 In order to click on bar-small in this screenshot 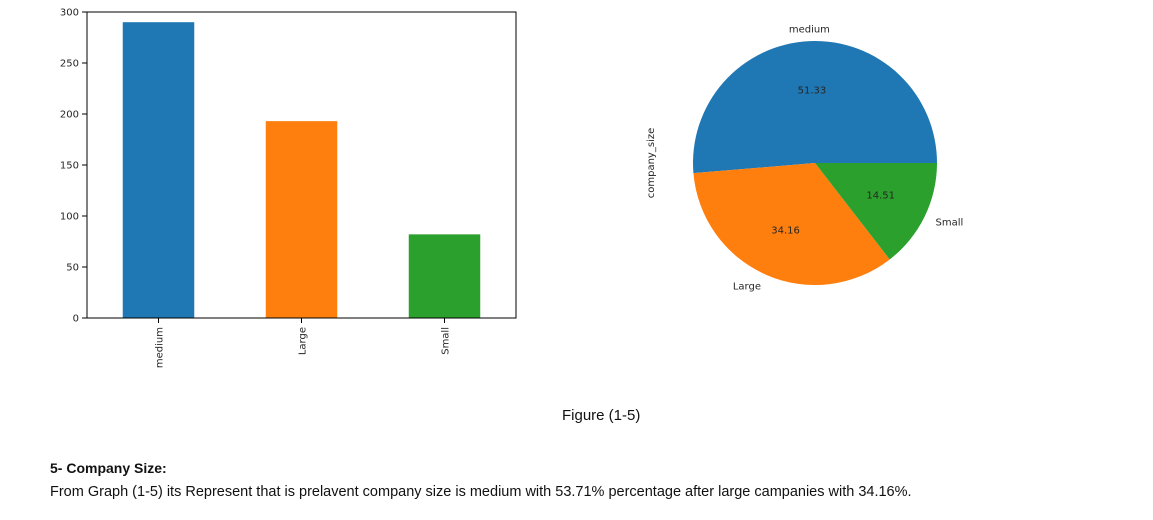, I will do `click(444, 276)`.